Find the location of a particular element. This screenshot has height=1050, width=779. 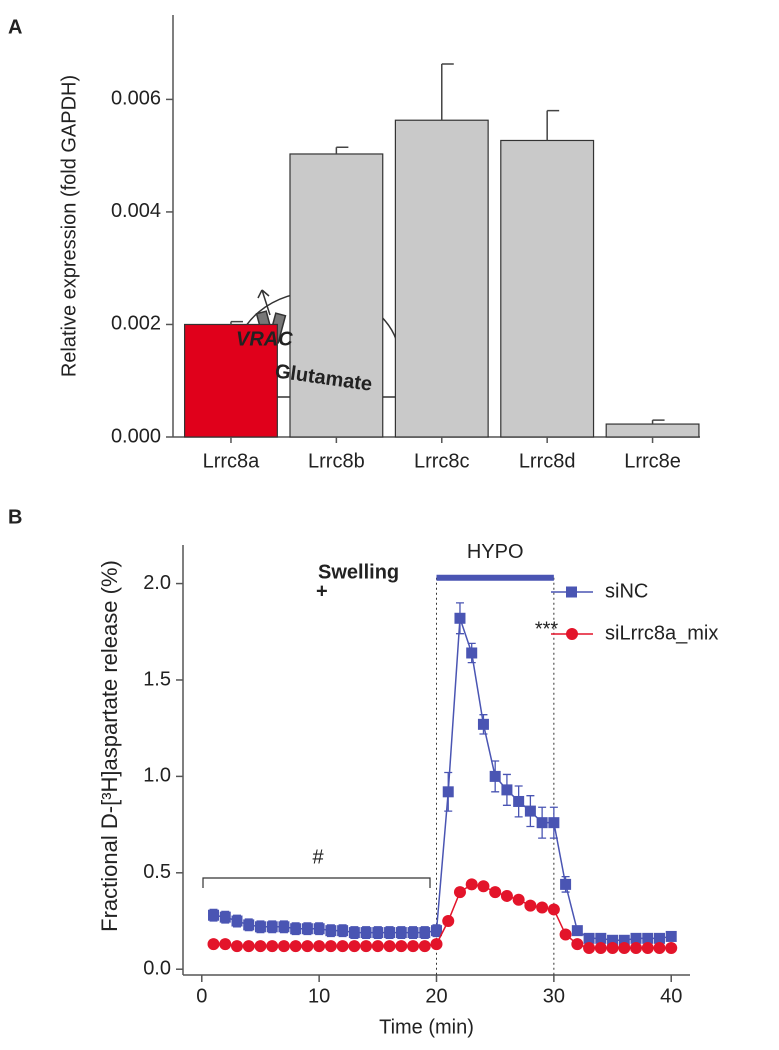

x-tick-label: 30 is located at coordinates (554, 996).